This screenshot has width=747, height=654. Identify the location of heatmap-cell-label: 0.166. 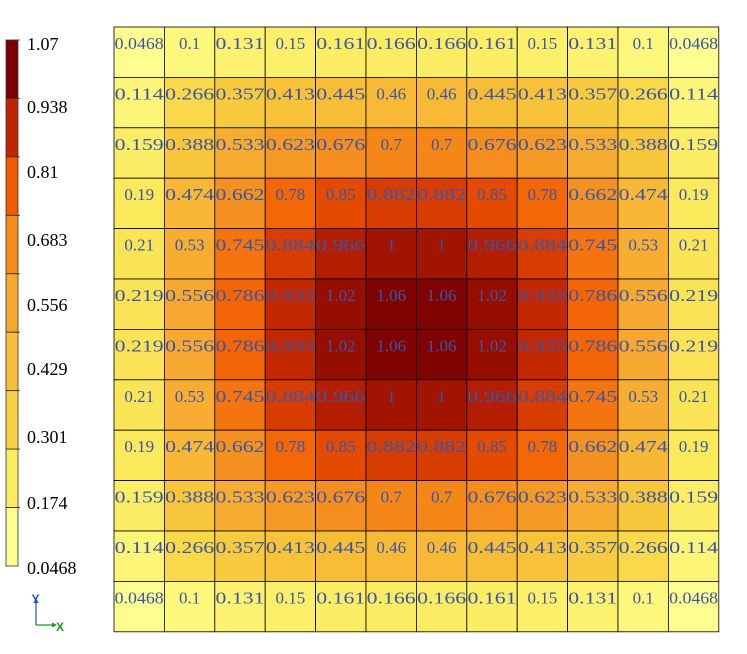
(441, 43).